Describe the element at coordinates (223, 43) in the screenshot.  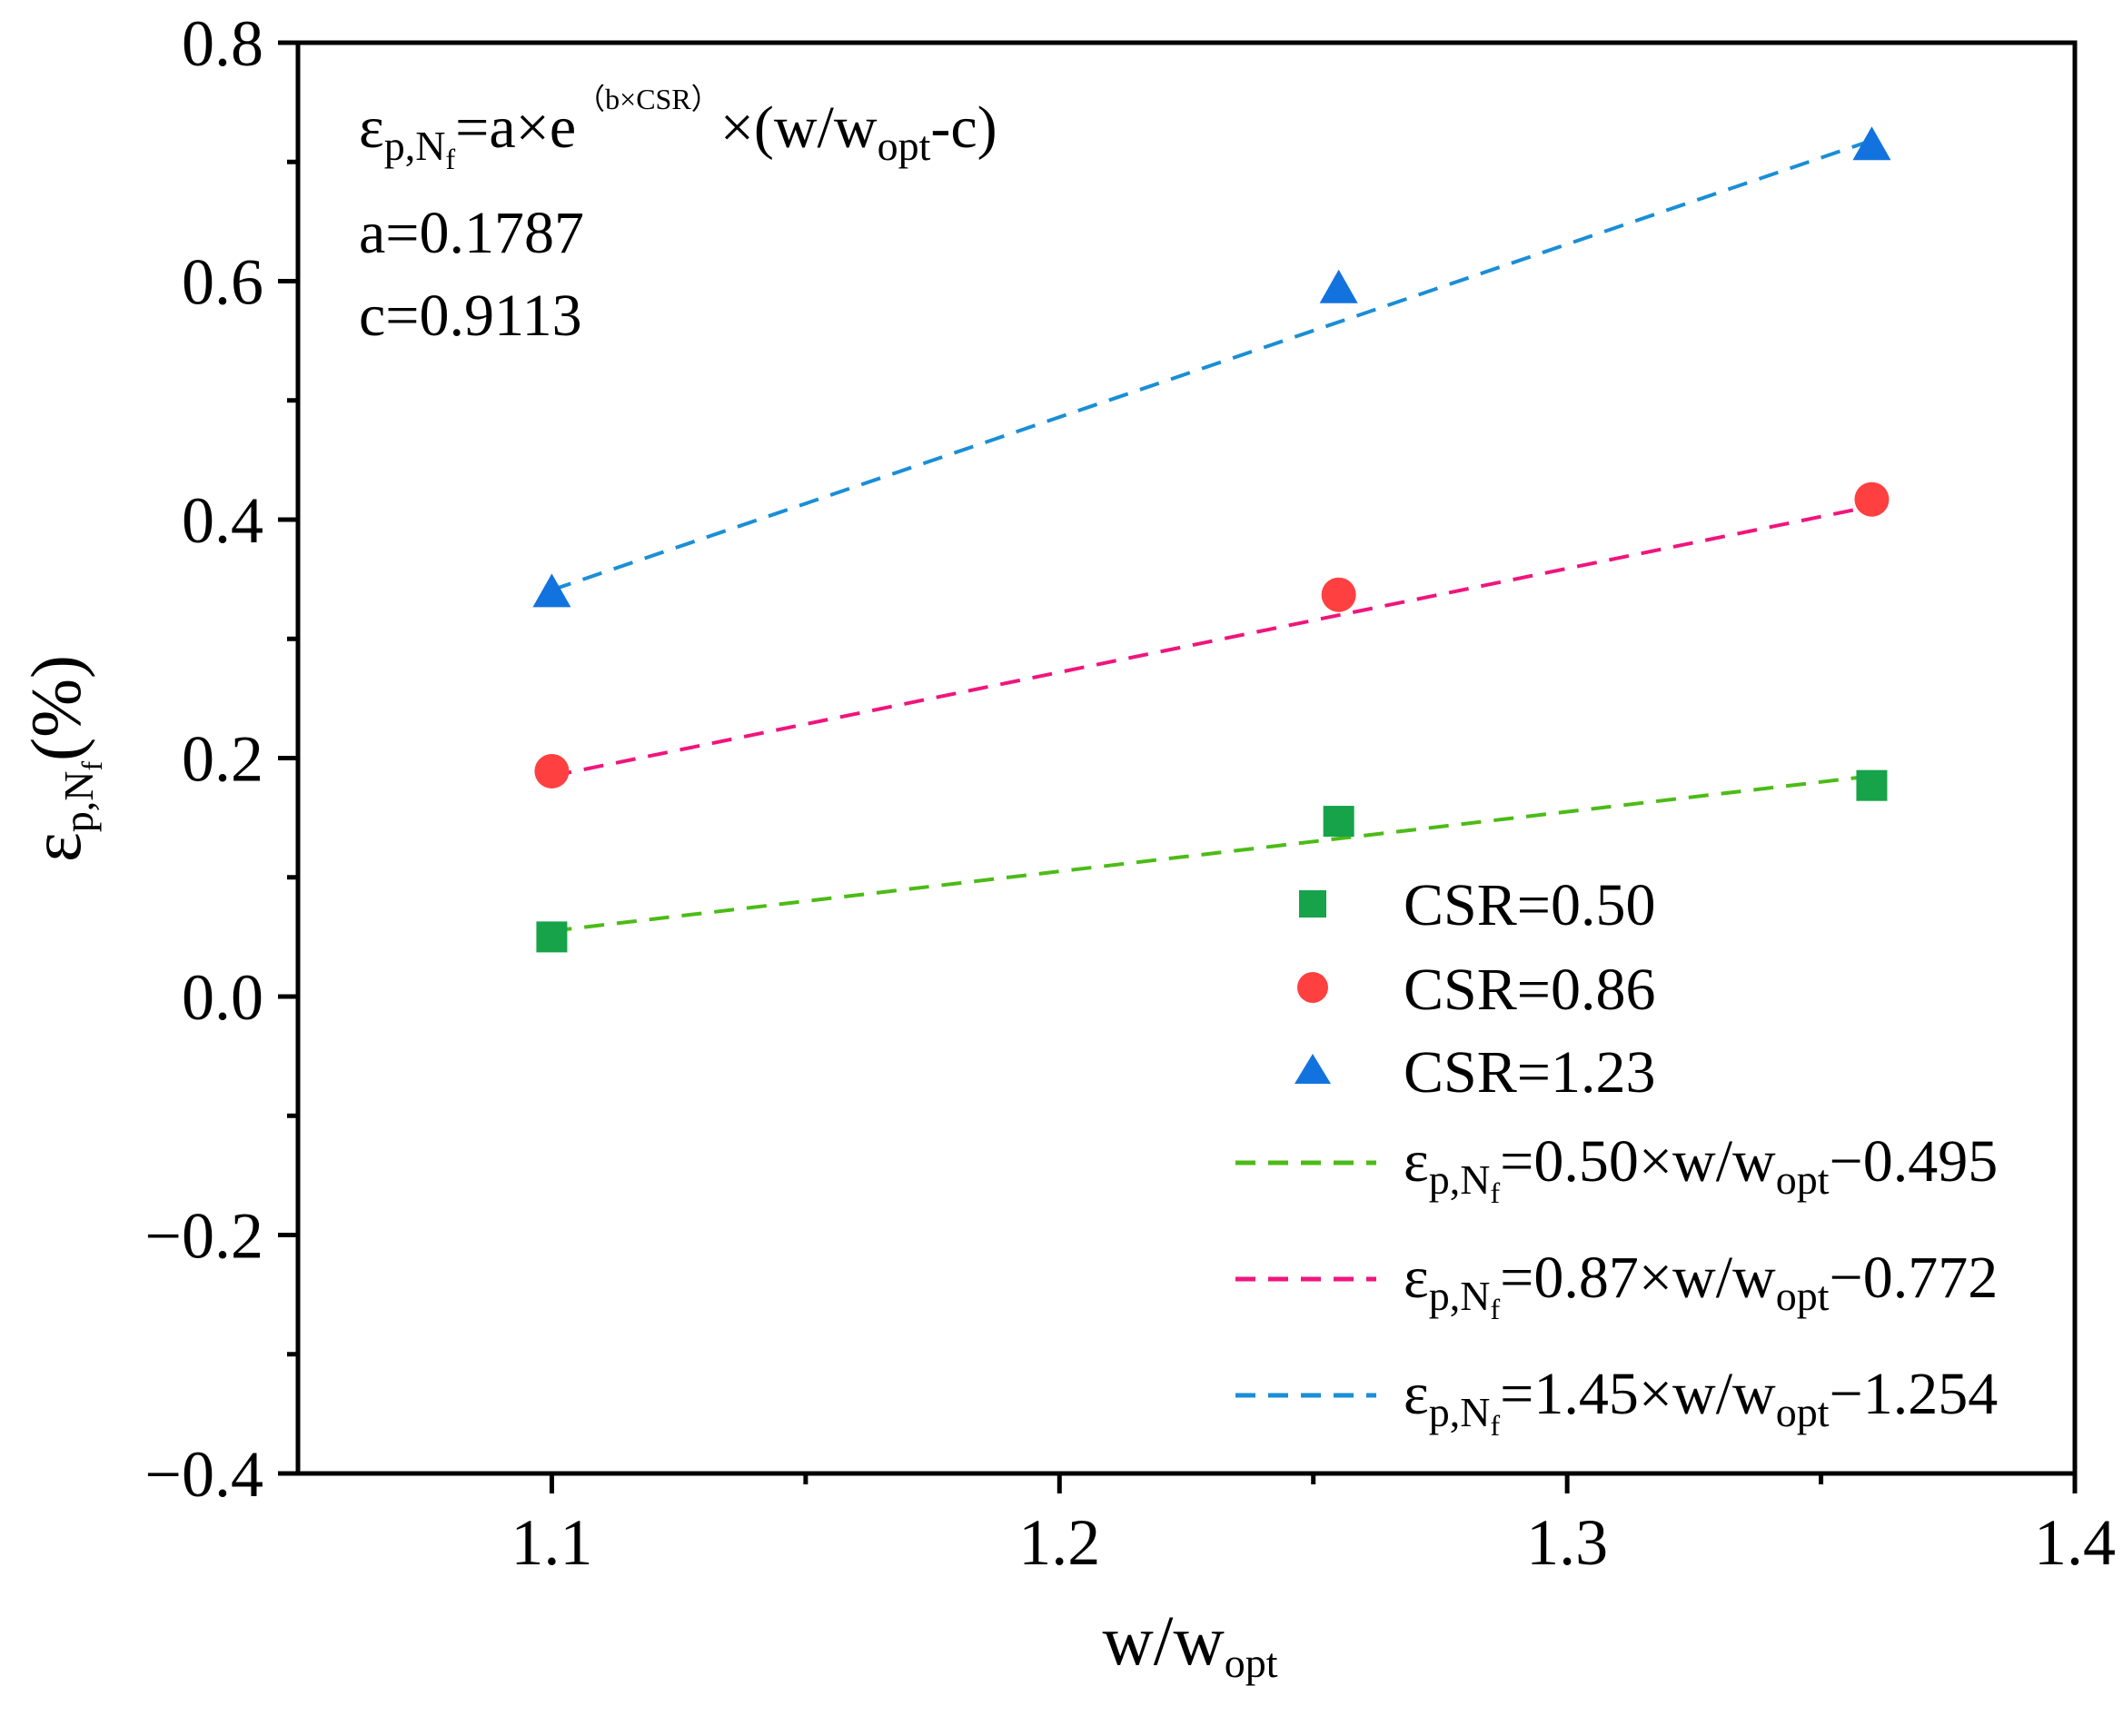
I see `y-tick-label: 0.8` at that location.